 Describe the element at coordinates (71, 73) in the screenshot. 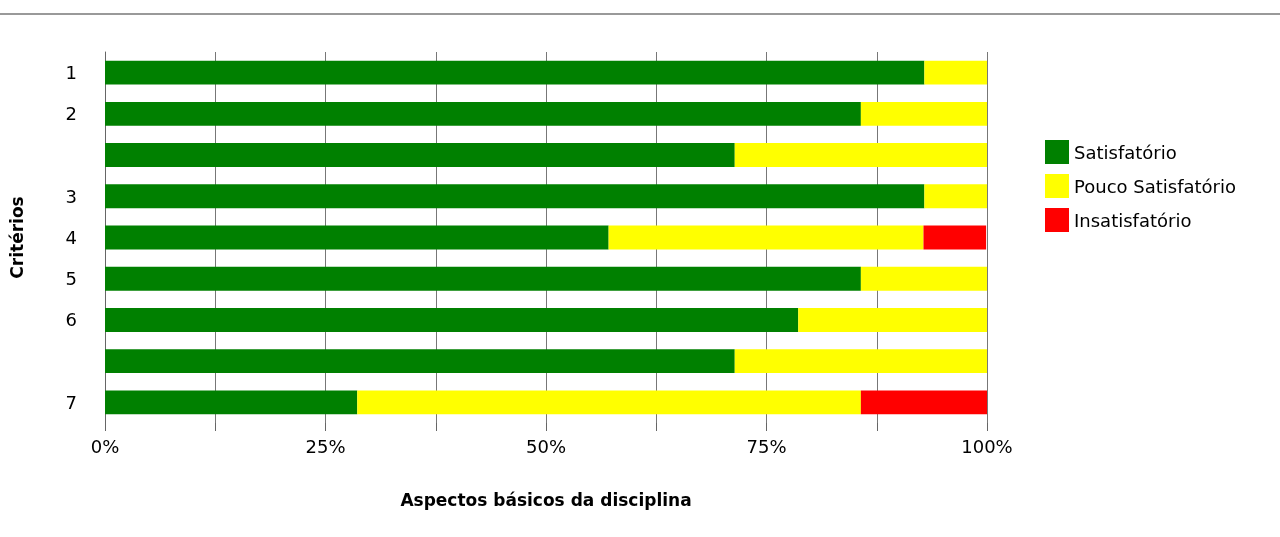

I see `y-tick-label: 1` at that location.